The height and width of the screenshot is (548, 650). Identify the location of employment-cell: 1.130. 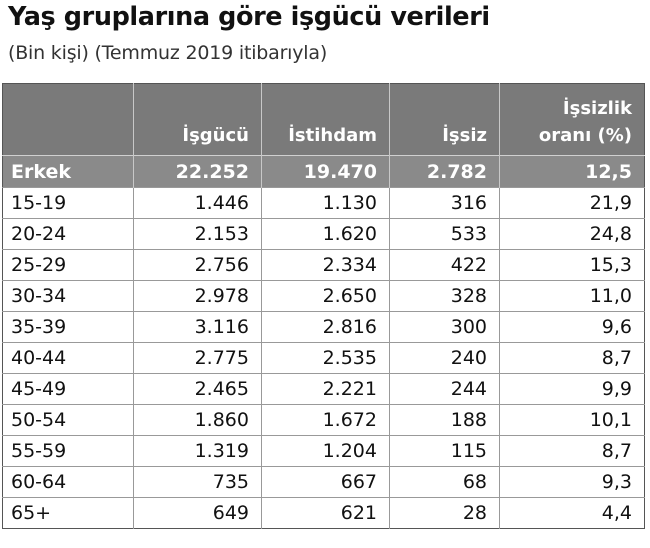
(325, 203).